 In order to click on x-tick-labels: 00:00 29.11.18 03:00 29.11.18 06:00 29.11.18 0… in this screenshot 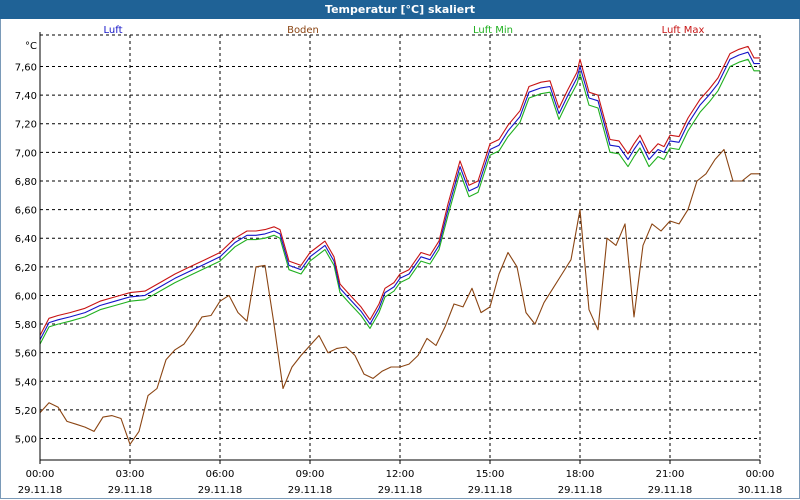, I will do `click(400, 482)`.